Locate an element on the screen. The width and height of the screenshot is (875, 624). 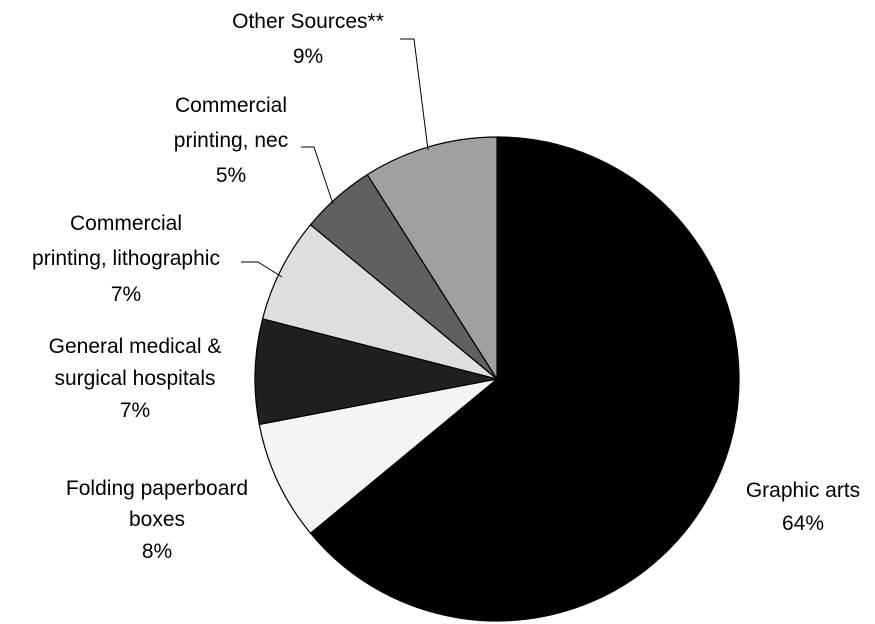
label-folding-paperboard-boxes: Folding paperboard boxes 8% is located at coordinates (157, 520).